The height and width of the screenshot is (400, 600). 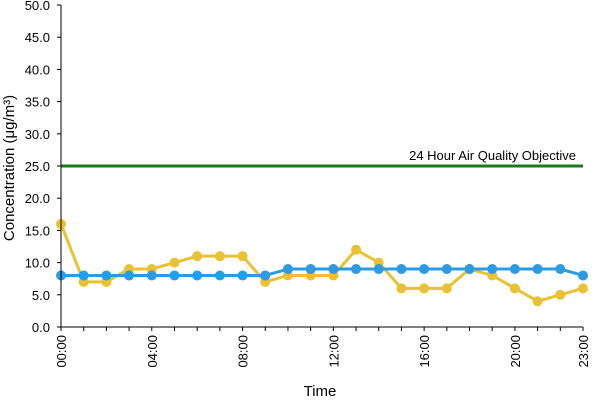 What do you see at coordinates (152, 351) in the screenshot?
I see `x-tick-label: 04:00` at bounding box center [152, 351].